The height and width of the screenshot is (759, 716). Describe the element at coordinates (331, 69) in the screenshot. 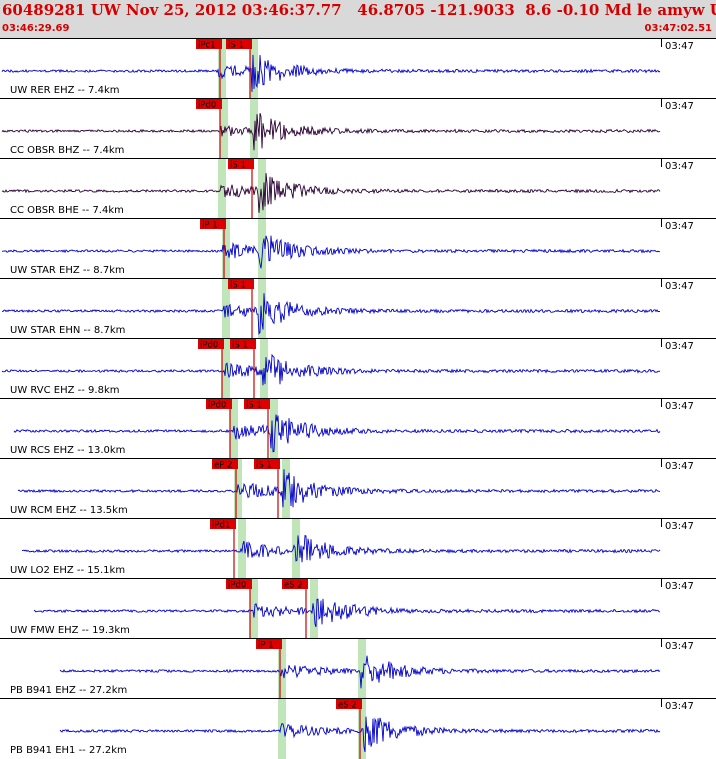

I see `waveform-plot: iPc1 iS 1` at that location.